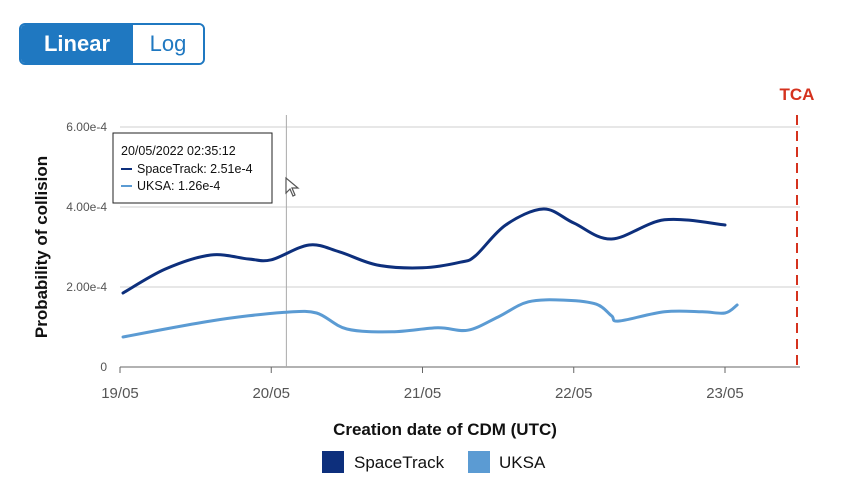 This screenshot has width=848, height=489. I want to click on x-axis-ticks: 19/05 20/05 21/05 22/05 23/05, so click(422, 384).